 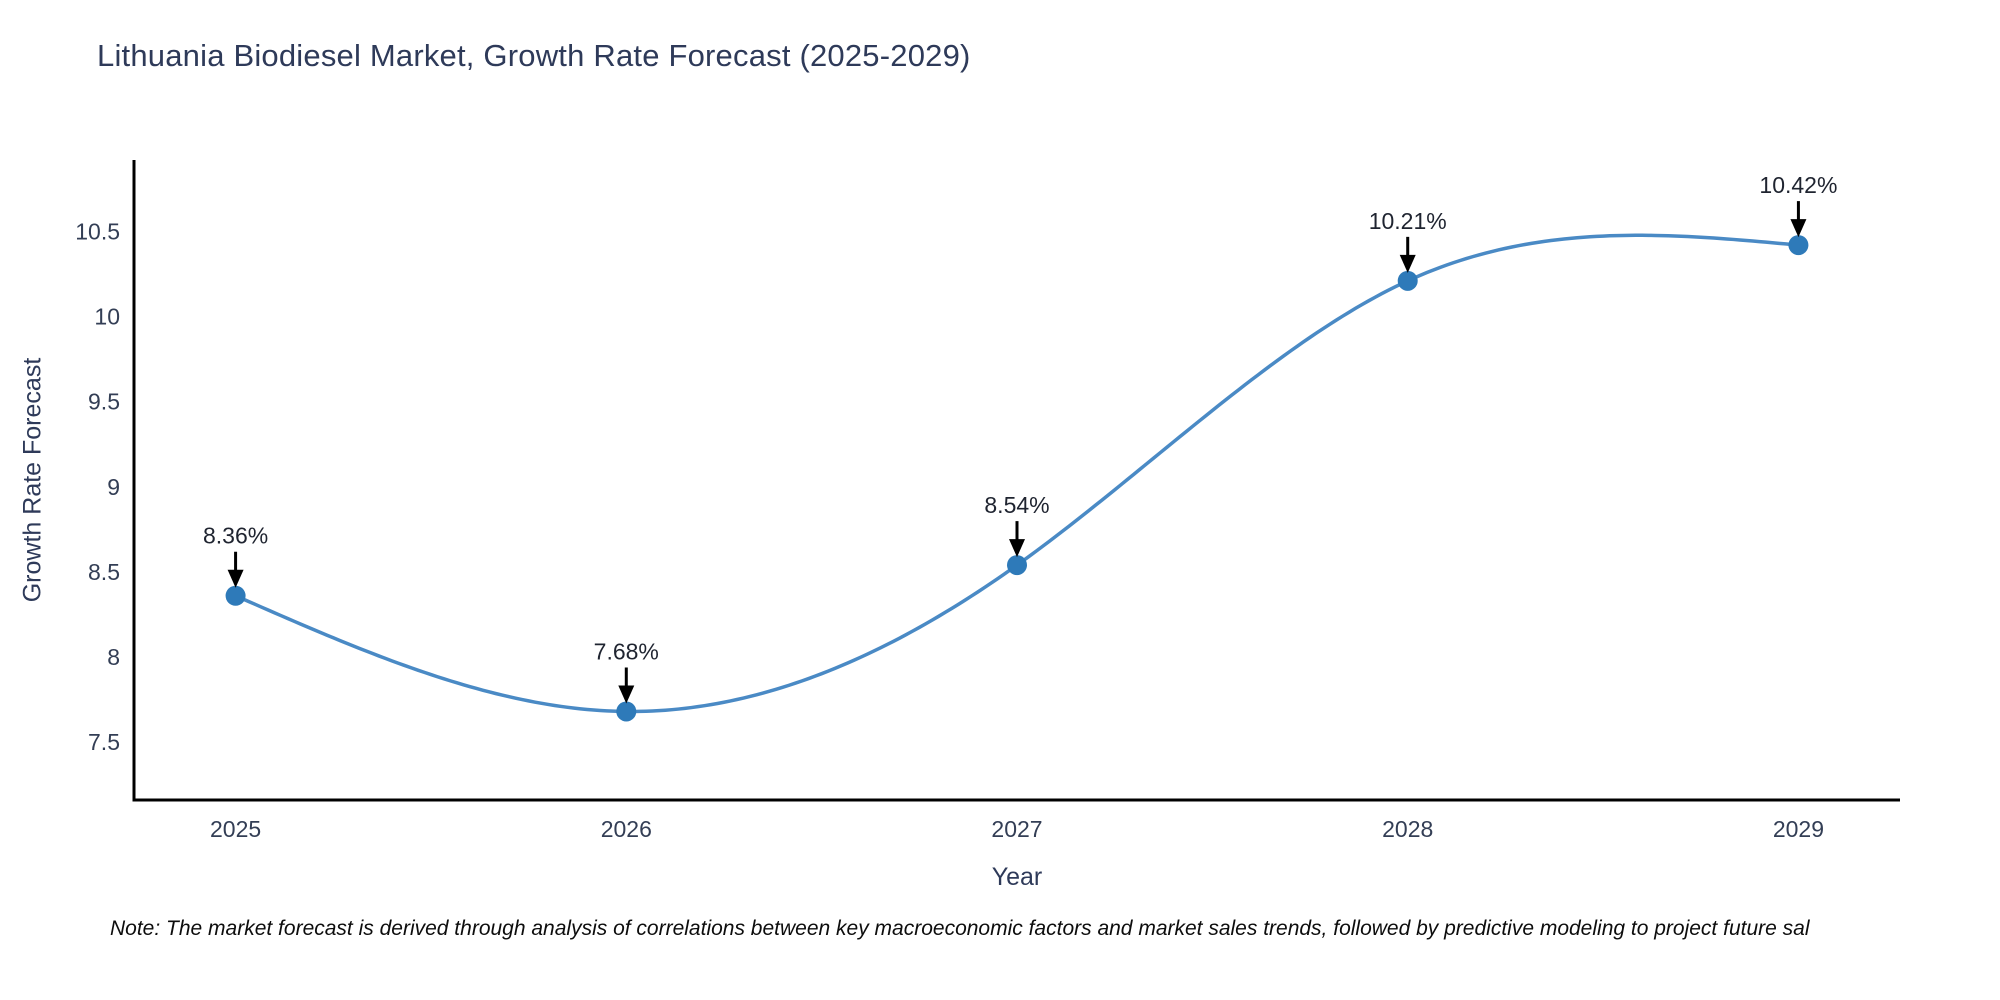 I want to click on y-tick-label: 9, so click(x=113, y=487).